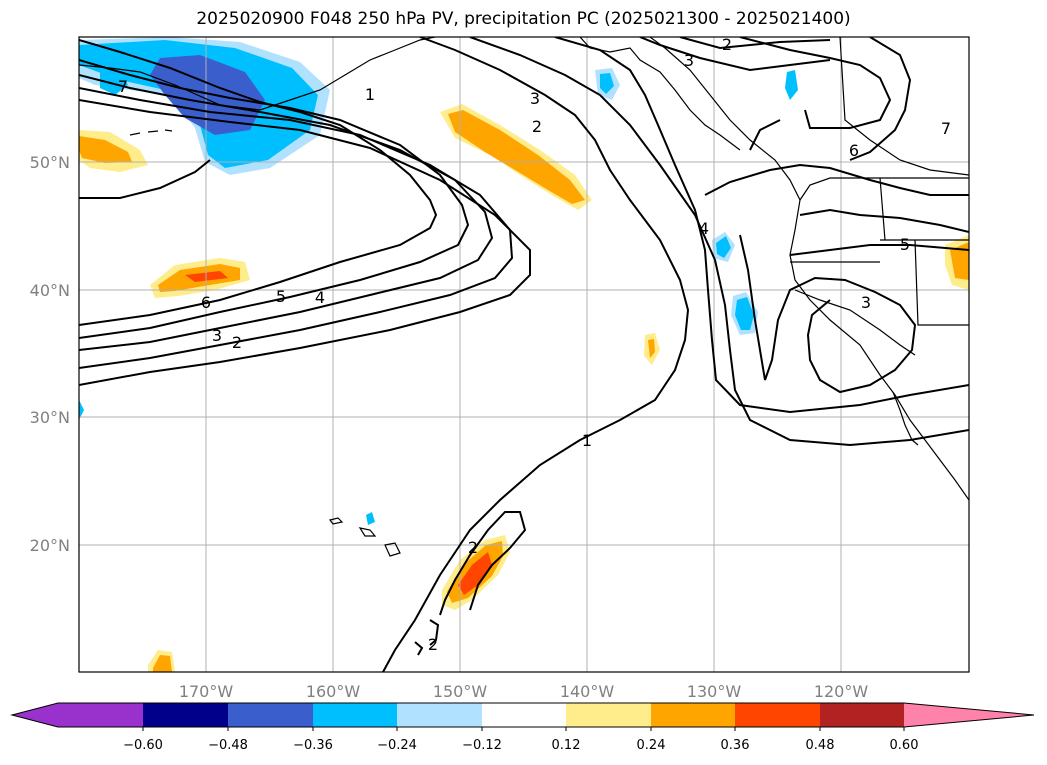 The width and height of the screenshot is (1047, 765). Describe the element at coordinates (313, 745) in the screenshot. I see `colorbar-tick-label: −0.36` at that location.